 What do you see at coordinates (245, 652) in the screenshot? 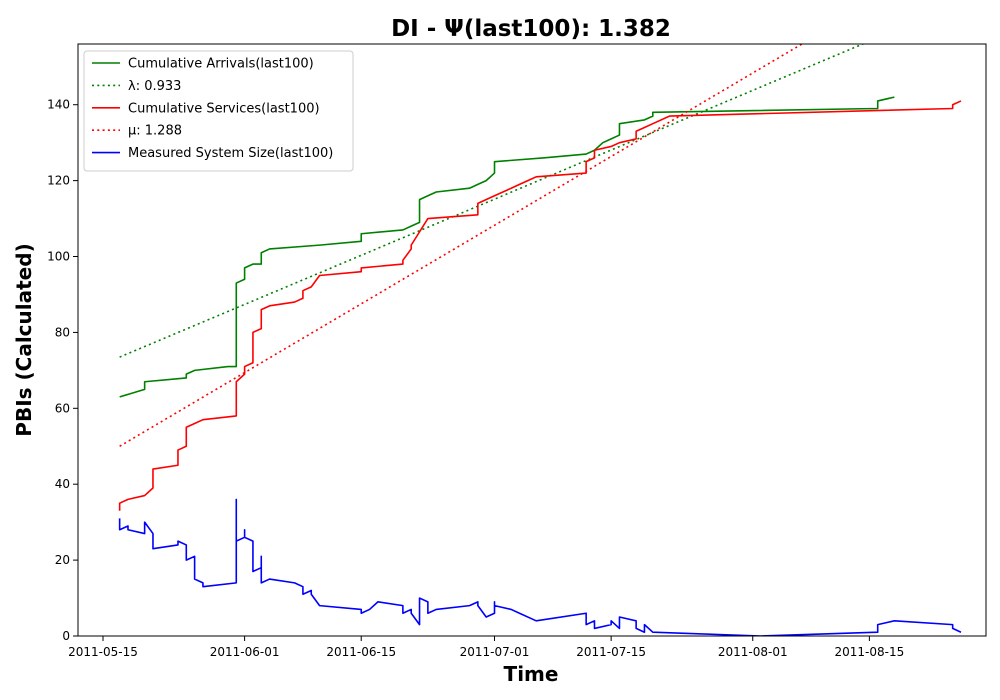
I see `x-tick-label: 2011-06-01` at bounding box center [245, 652].